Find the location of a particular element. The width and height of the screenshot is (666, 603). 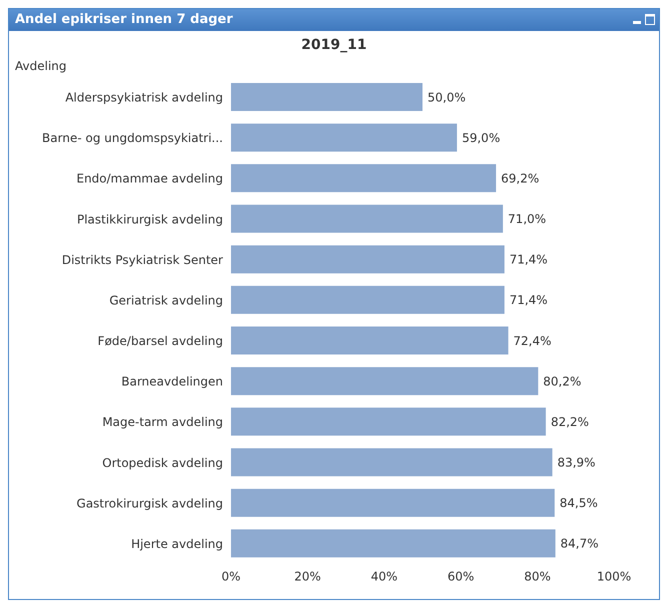

x-tick-label: 60% is located at coordinates (460, 577).